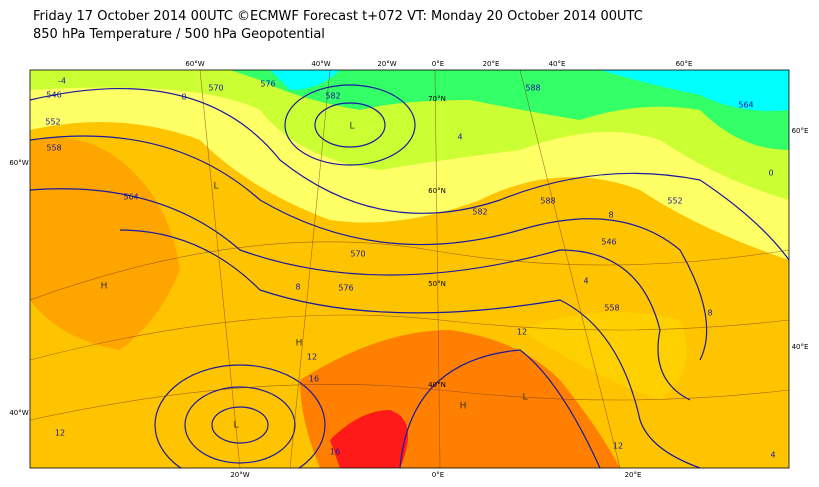 This screenshot has height=487, width=819. Describe the element at coordinates (557, 64) in the screenshot. I see `top-label: 40°E` at that location.